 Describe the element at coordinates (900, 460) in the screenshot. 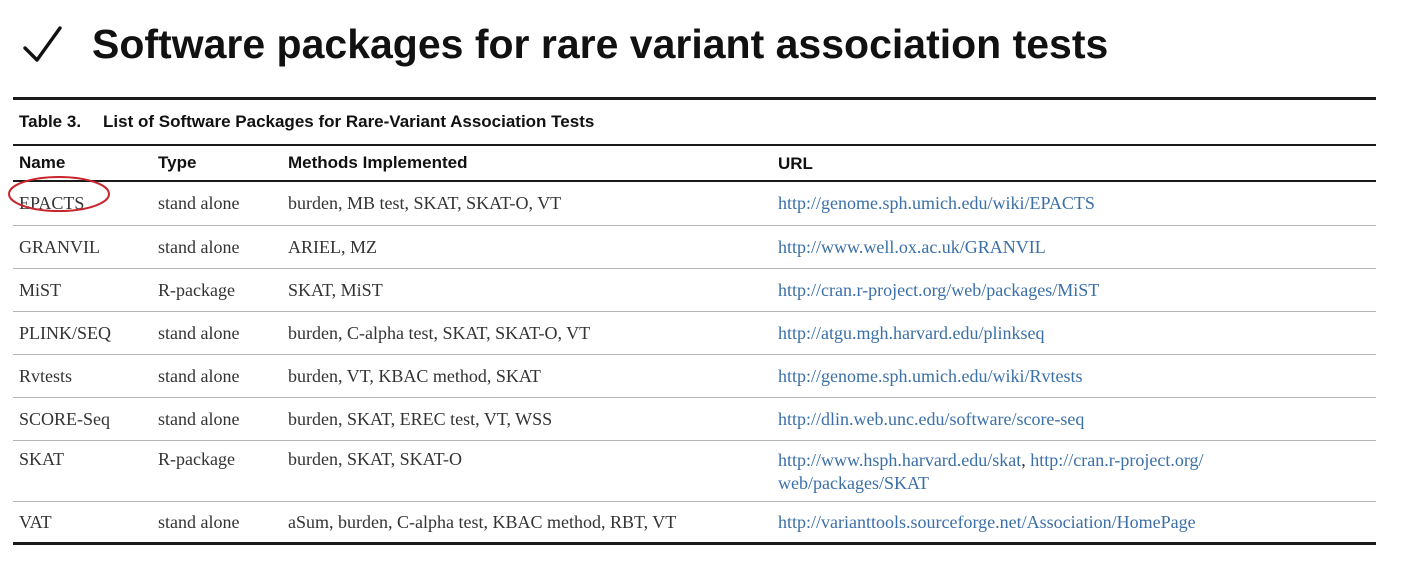

I see `row-url-link: http://www.hsph.harvard.edu/skat` at that location.